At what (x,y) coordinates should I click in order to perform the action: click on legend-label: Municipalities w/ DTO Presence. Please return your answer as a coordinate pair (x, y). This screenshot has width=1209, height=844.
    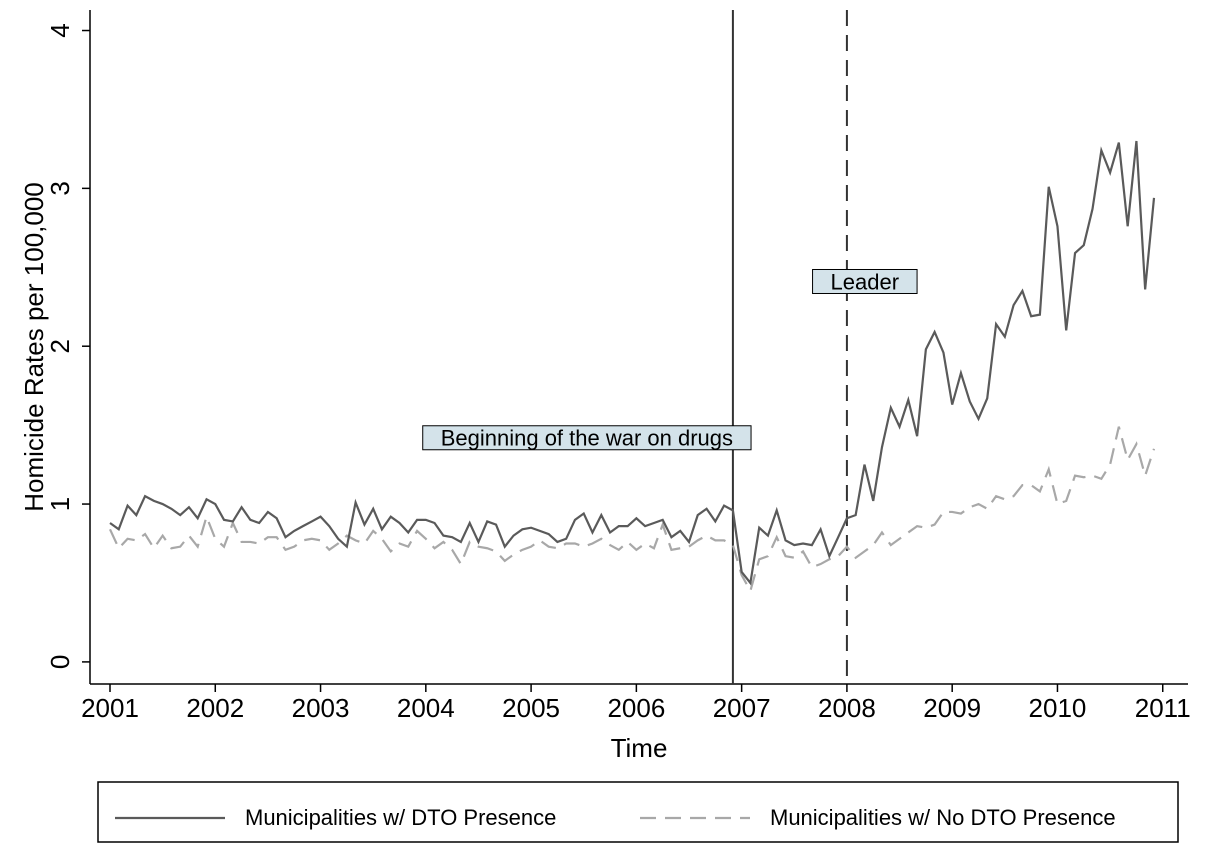
    Looking at the image, I should click on (400, 817).